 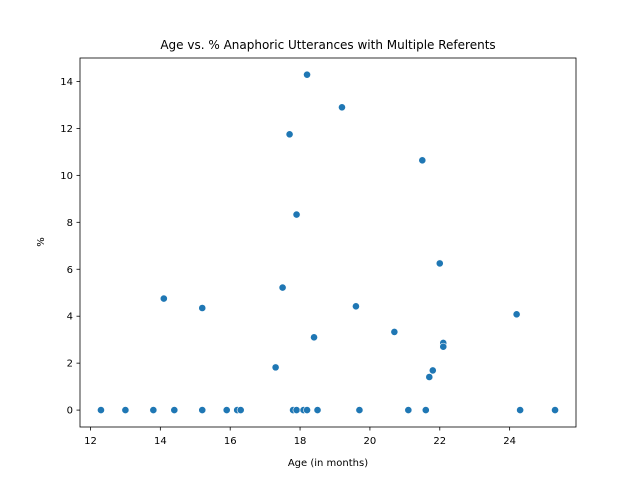 I want to click on y-tick-label: 2, so click(x=70, y=364).